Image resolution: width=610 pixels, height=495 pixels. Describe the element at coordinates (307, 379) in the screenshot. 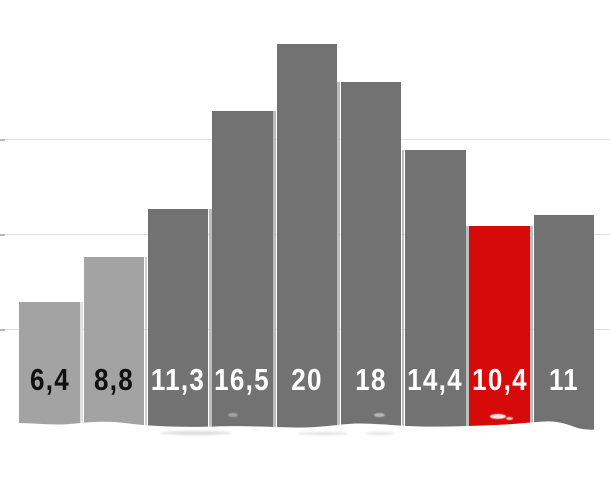

I see `bar-value-label: 20` at that location.